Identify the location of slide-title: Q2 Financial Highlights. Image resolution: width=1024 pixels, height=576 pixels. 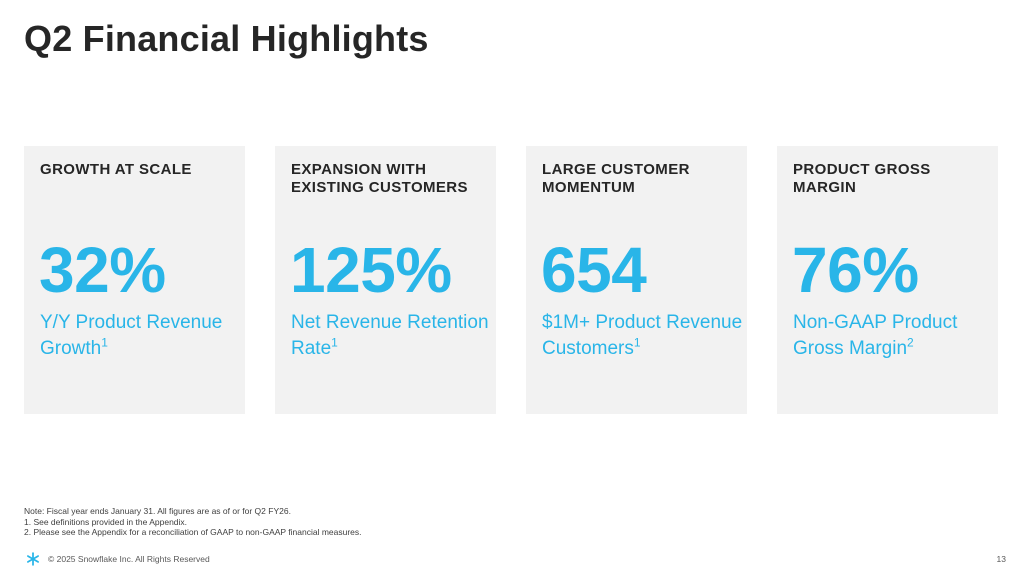
(226, 38).